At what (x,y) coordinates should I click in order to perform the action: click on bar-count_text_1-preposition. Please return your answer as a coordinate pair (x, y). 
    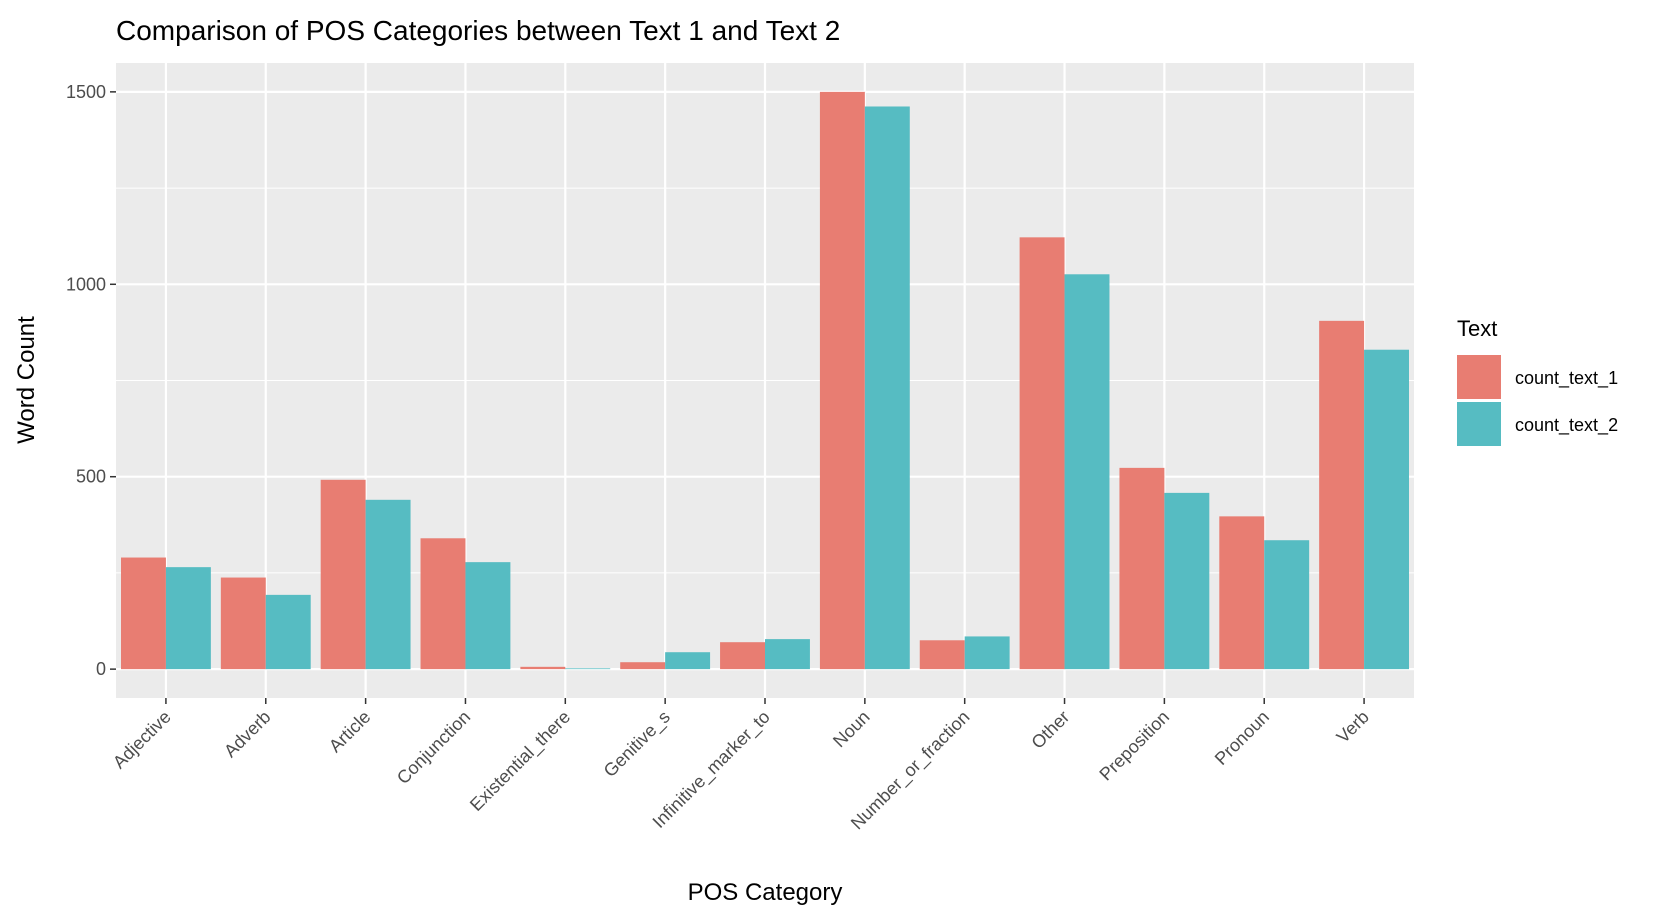
    Looking at the image, I should click on (1142, 568).